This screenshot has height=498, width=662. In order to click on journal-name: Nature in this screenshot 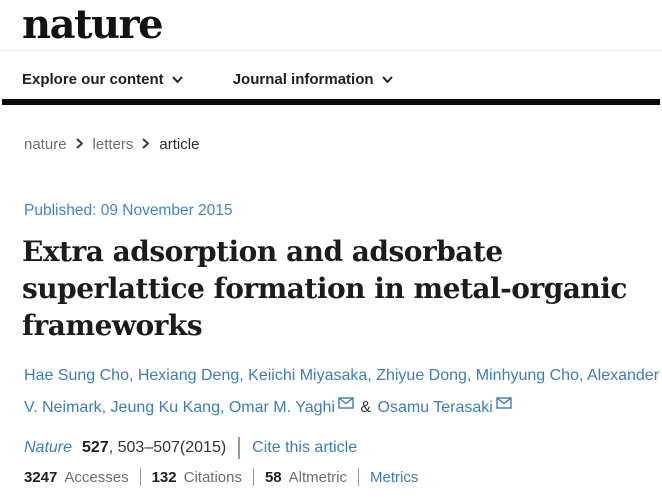, I will do `click(48, 447)`.